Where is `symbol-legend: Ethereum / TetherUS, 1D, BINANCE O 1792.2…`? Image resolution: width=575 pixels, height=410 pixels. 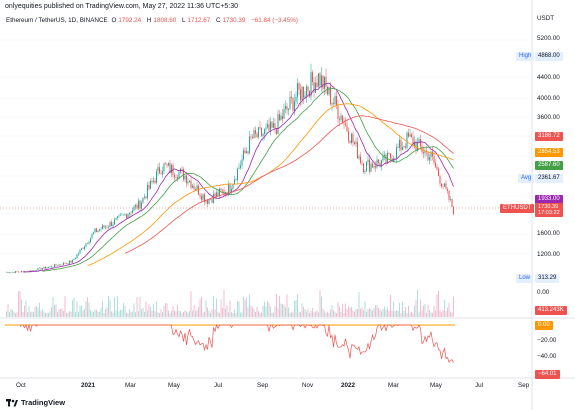
symbol-legend: Ethereum / TetherUS, 1D, BINANCE O 1792.2… is located at coordinates (153, 20).